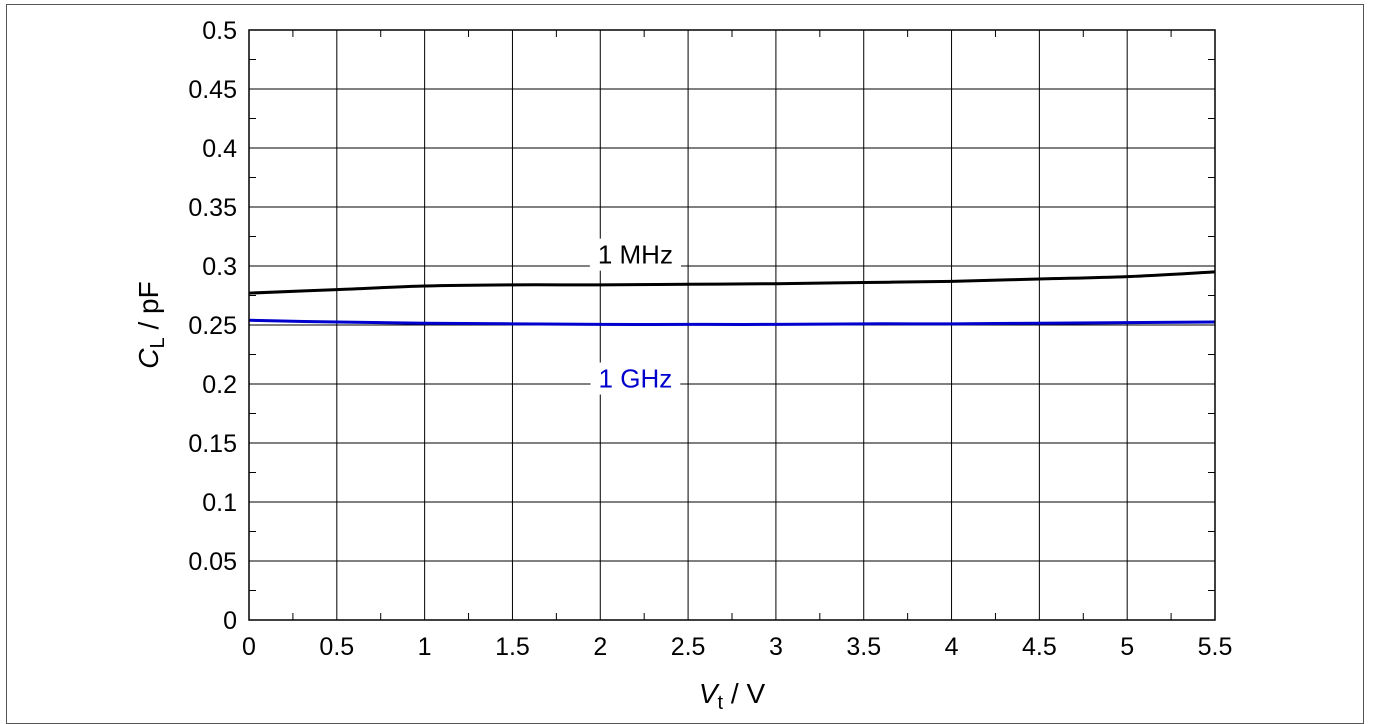  I want to click on x-tick-label: 2, so click(600, 647).